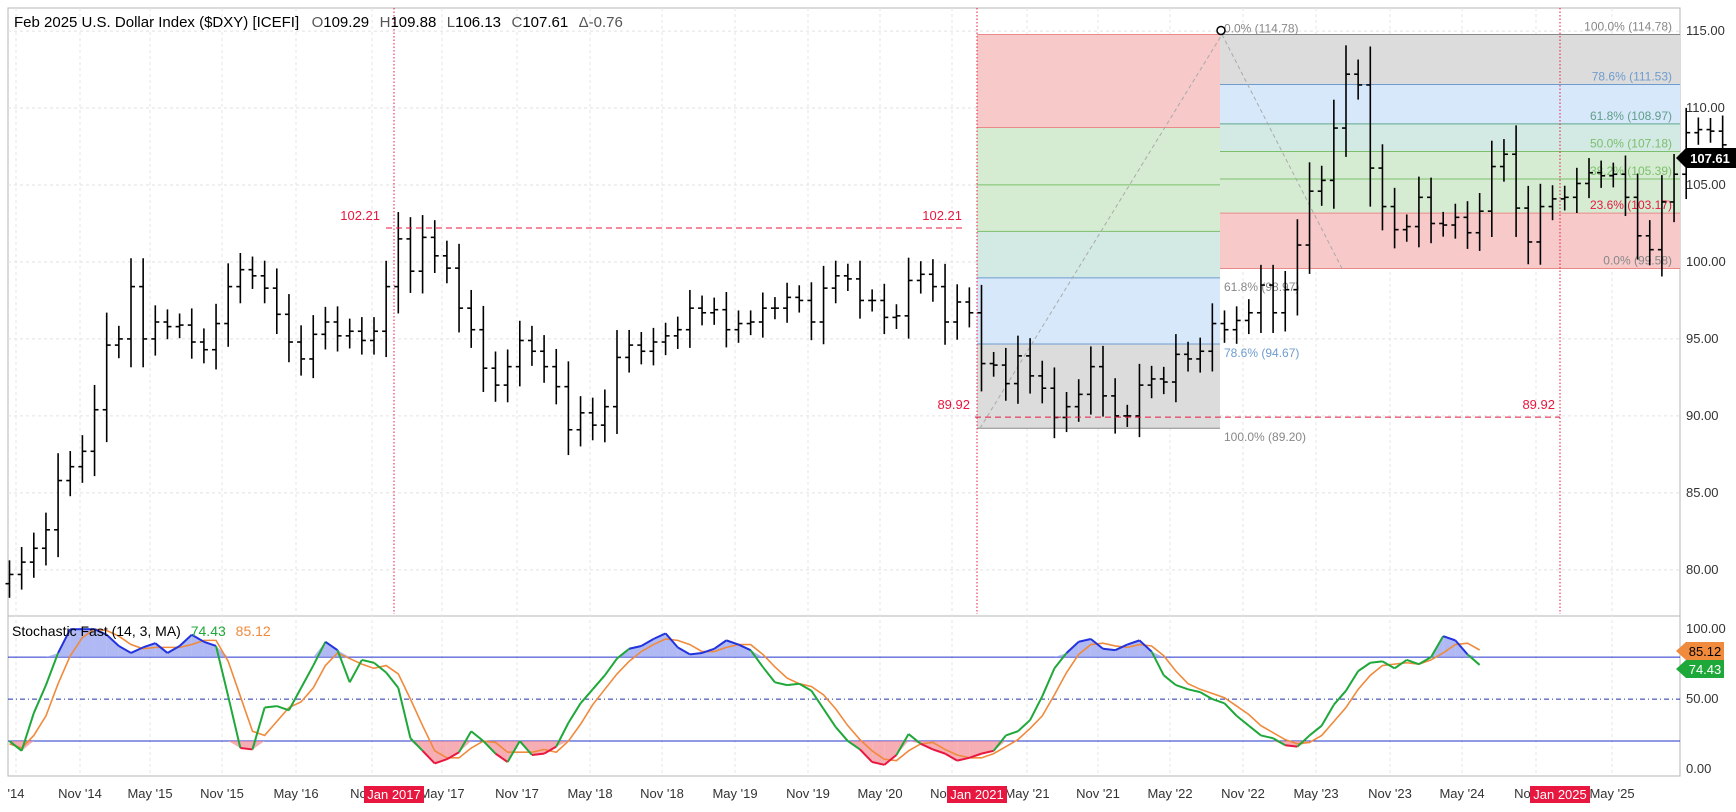 The width and height of the screenshot is (1736, 812). What do you see at coordinates (1221, 30) in the screenshot?
I see `swing-high-marker` at bounding box center [1221, 30].